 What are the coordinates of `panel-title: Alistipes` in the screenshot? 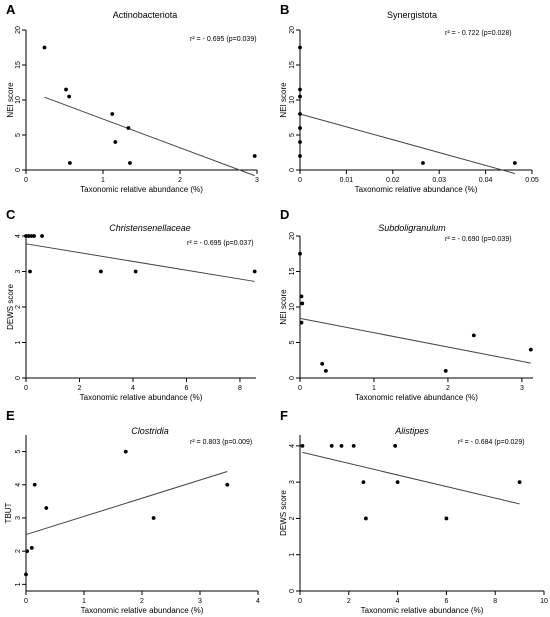 It's located at (411, 431).